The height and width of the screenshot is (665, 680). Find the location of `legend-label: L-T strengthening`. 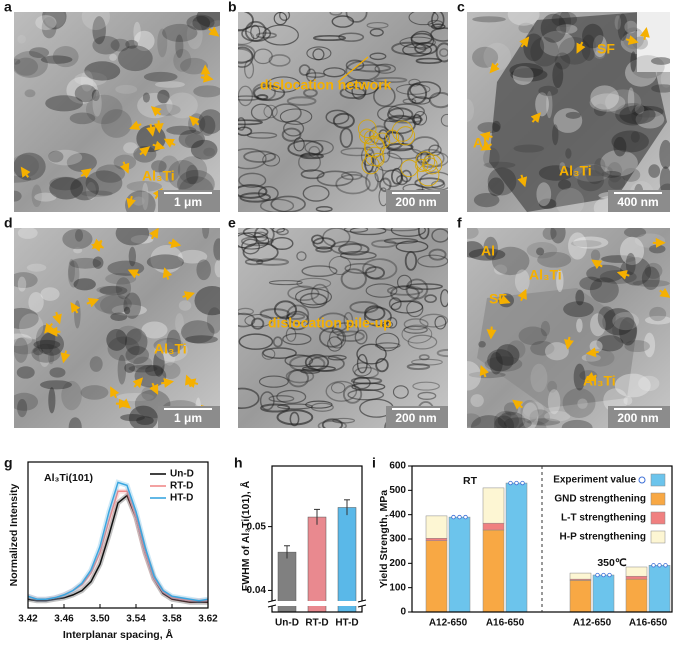

legend-label: L-T strengthening is located at coordinates (603, 518).